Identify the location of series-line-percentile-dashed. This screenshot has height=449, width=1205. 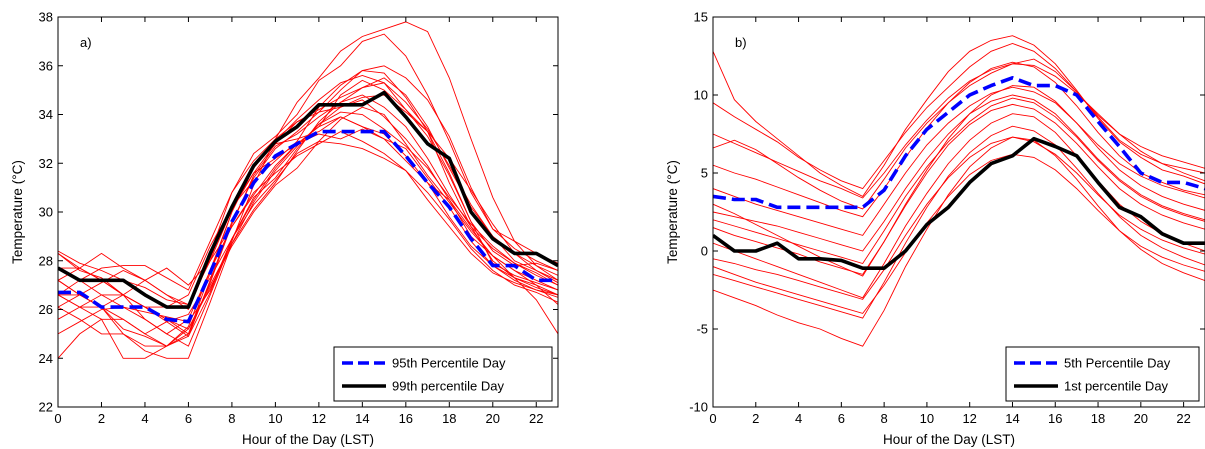
(959, 143).